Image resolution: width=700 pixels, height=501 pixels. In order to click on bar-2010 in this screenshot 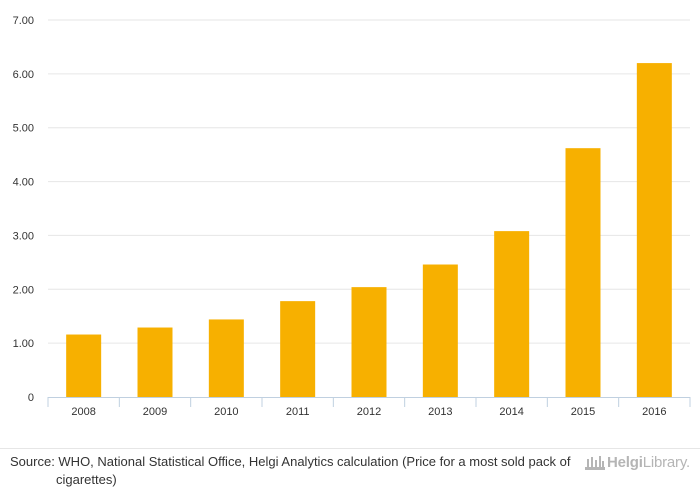, I will do `click(226, 358)`.